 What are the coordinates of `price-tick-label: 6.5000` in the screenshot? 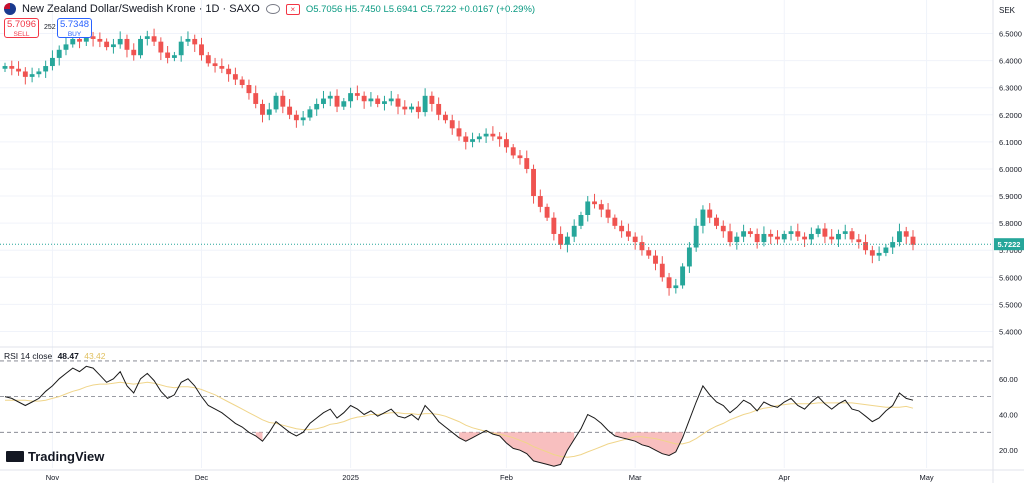 It's located at (1010, 34).